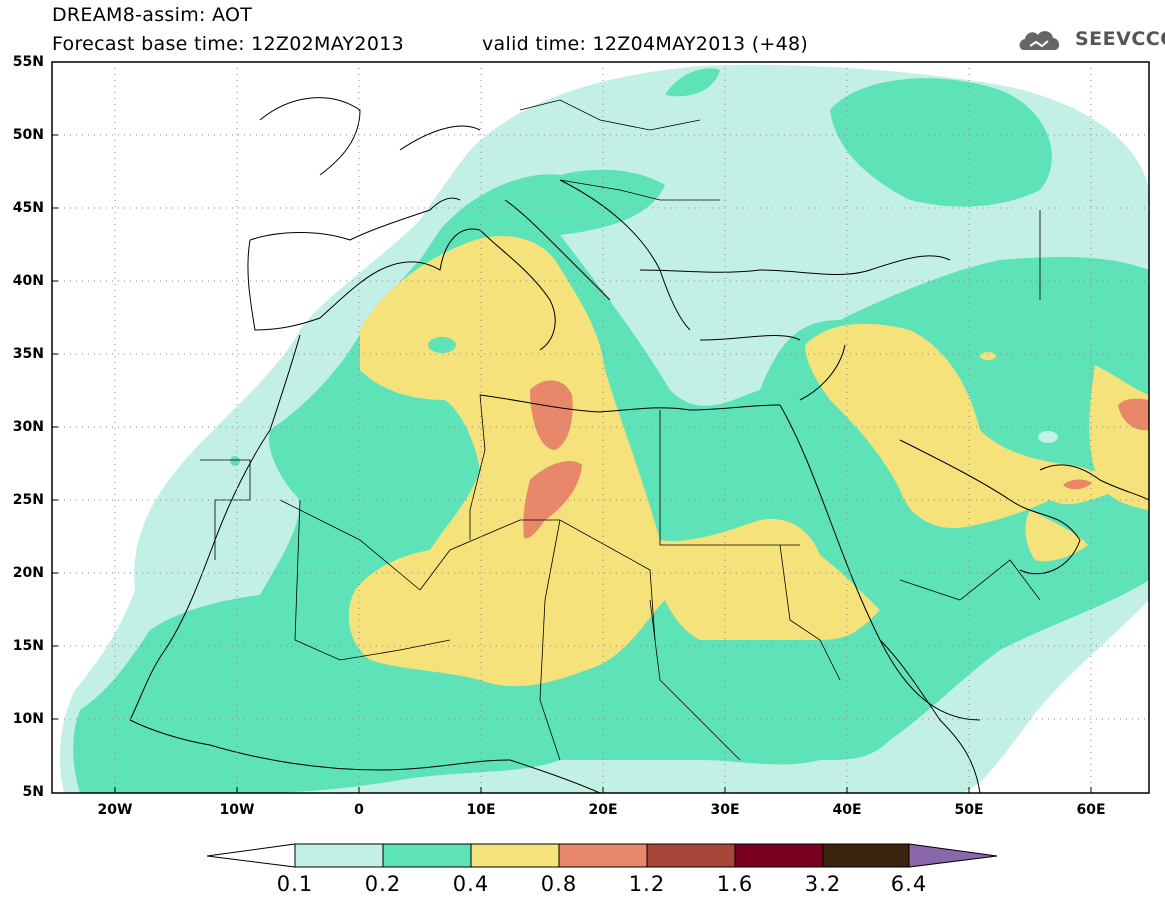 The width and height of the screenshot is (1165, 905). What do you see at coordinates (427, 855) in the screenshot?
I see `colorbar-bin-0.2` at bounding box center [427, 855].